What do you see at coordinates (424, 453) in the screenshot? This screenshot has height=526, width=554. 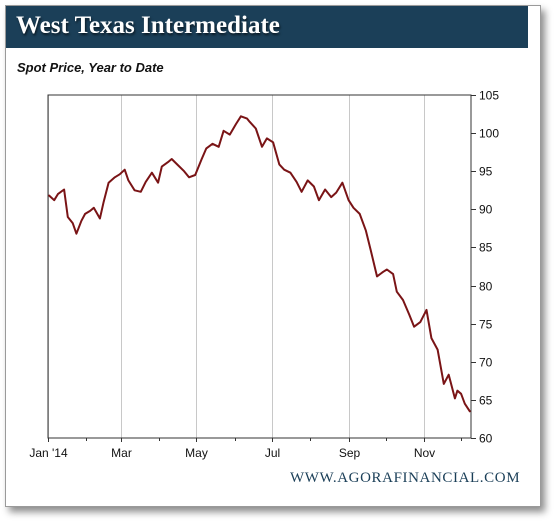 I see `x-tick-label: Nov` at bounding box center [424, 453].